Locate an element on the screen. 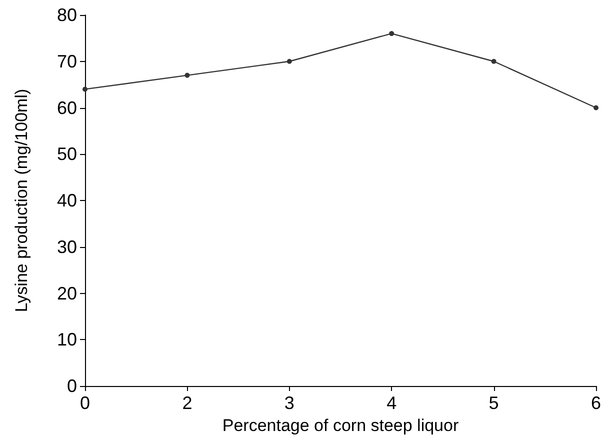 The width and height of the screenshot is (613, 447). y-tick-label: 60 is located at coordinates (66, 108).